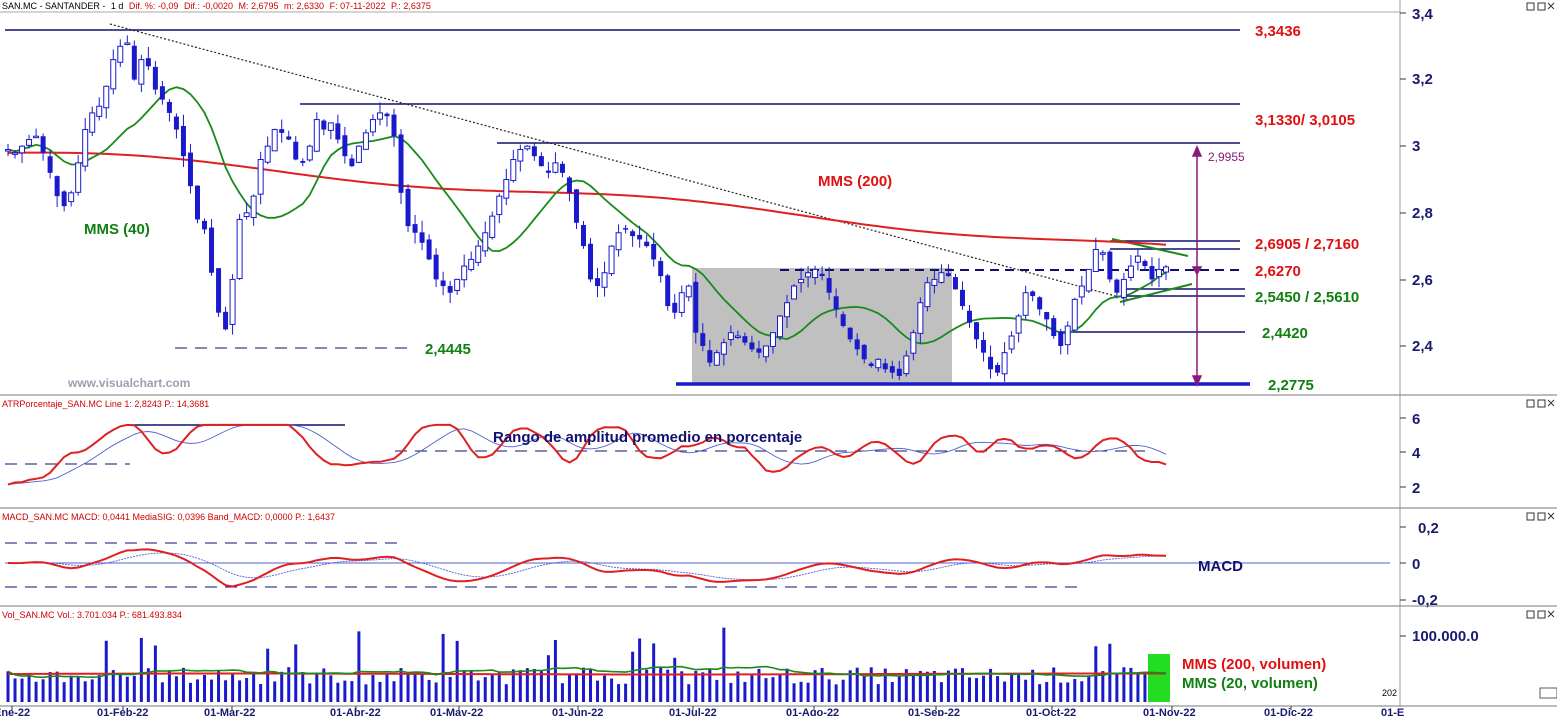  I want to click on x-tick-jun-22: 01-Jun-22, so click(577, 711).